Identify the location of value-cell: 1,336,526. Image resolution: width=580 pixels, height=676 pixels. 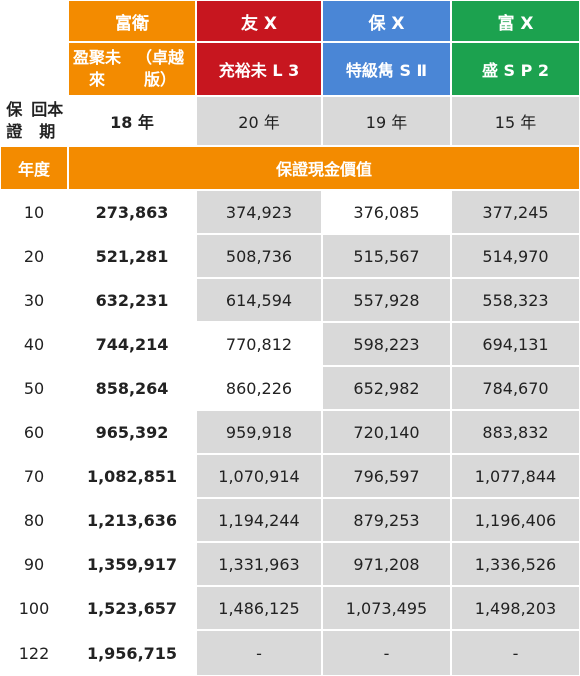
(515, 564).